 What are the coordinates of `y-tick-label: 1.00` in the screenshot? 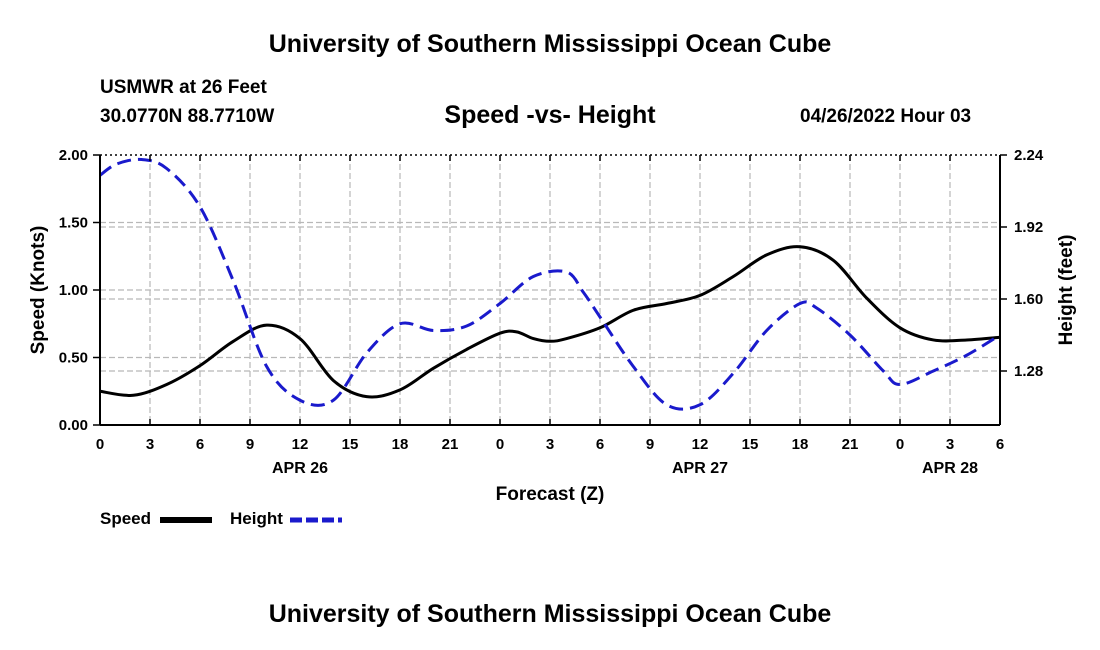 It's located at (73, 290).